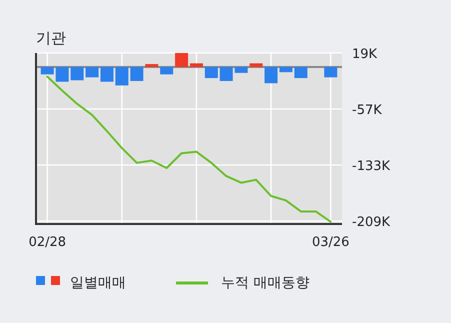 Image resolution: width=451 pixels, height=323 pixels. What do you see at coordinates (367, 110) in the screenshot?
I see `y-tick-label: -57K` at bounding box center [367, 110].